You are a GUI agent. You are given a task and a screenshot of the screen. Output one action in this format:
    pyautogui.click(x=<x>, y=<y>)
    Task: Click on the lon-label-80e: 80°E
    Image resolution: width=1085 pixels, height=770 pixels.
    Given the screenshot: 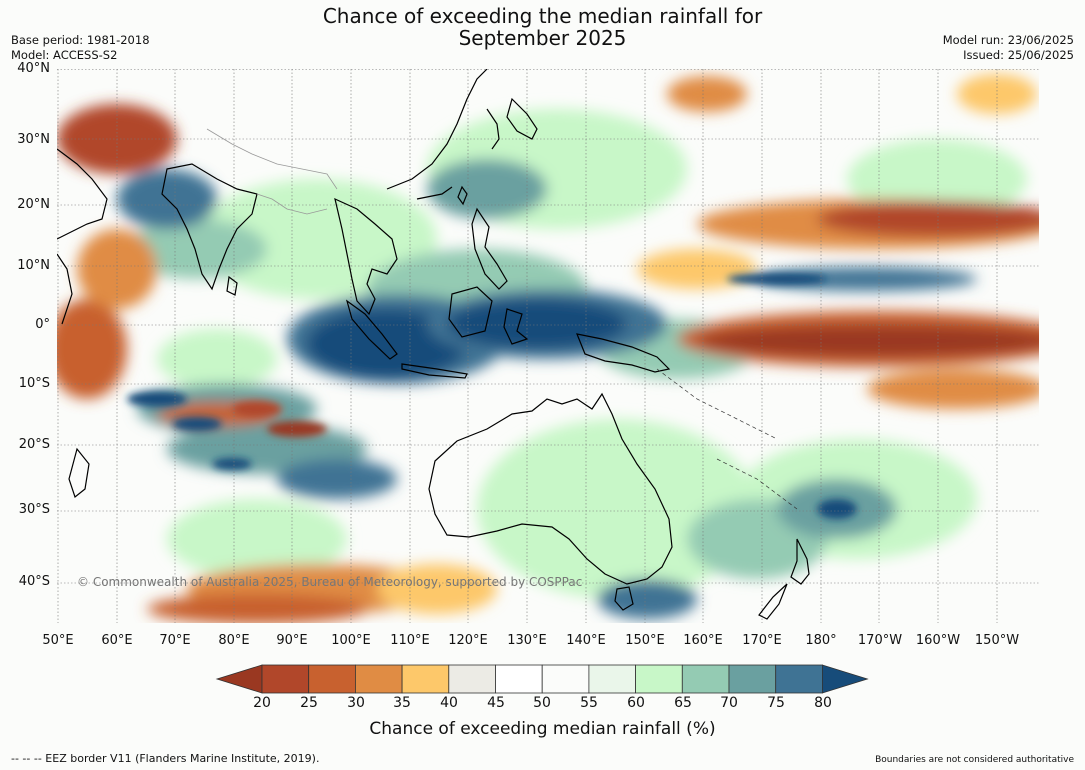 What is the action you would take?
    pyautogui.click(x=234, y=640)
    